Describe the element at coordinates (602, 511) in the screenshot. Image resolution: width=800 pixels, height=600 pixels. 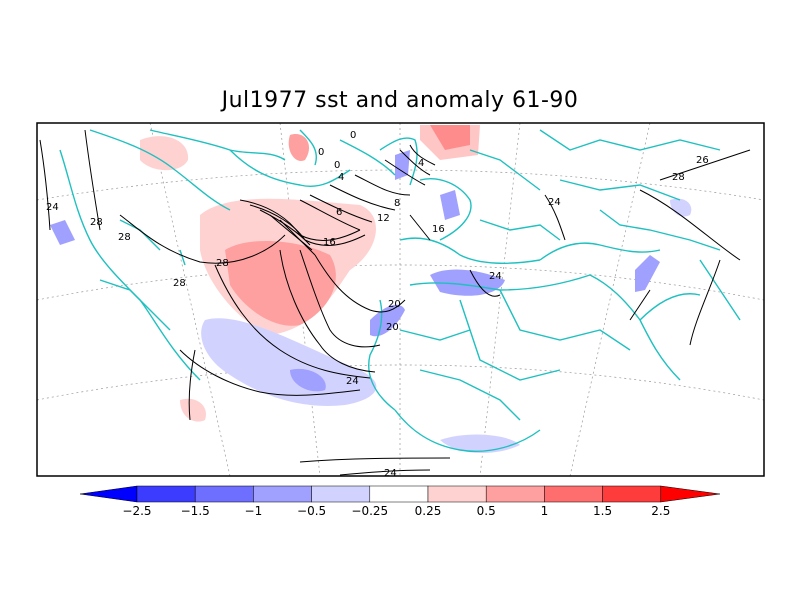
I see `colorbar-tick-label: 1.5` at that location.